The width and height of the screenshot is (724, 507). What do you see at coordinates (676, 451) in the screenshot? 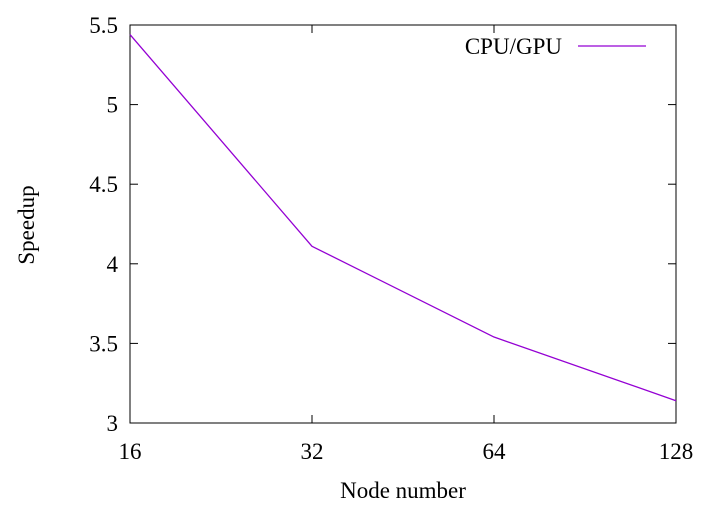
I see `x-tick-label: 128` at bounding box center [676, 451].